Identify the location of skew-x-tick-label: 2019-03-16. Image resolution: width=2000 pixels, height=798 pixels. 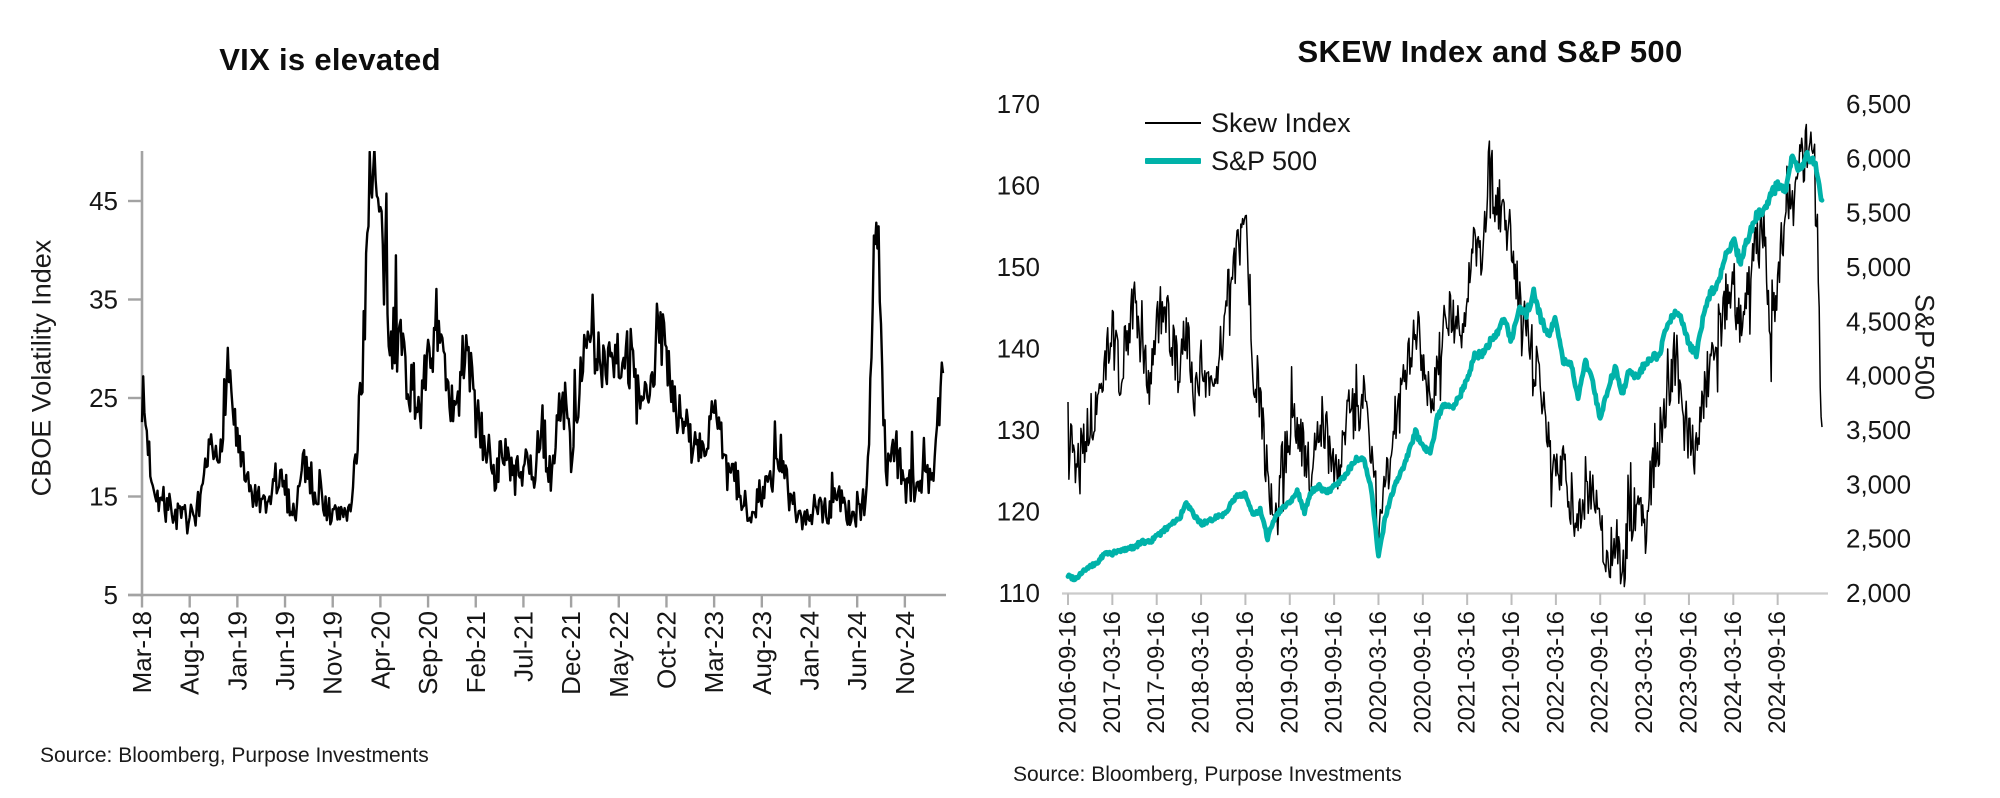
(1289, 672).